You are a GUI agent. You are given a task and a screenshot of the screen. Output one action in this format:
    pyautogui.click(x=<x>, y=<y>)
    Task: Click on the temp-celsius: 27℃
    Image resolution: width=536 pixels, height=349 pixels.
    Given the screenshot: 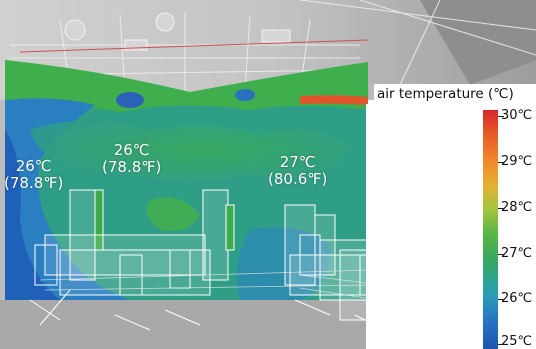 What is the action you would take?
    pyautogui.click(x=297, y=162)
    